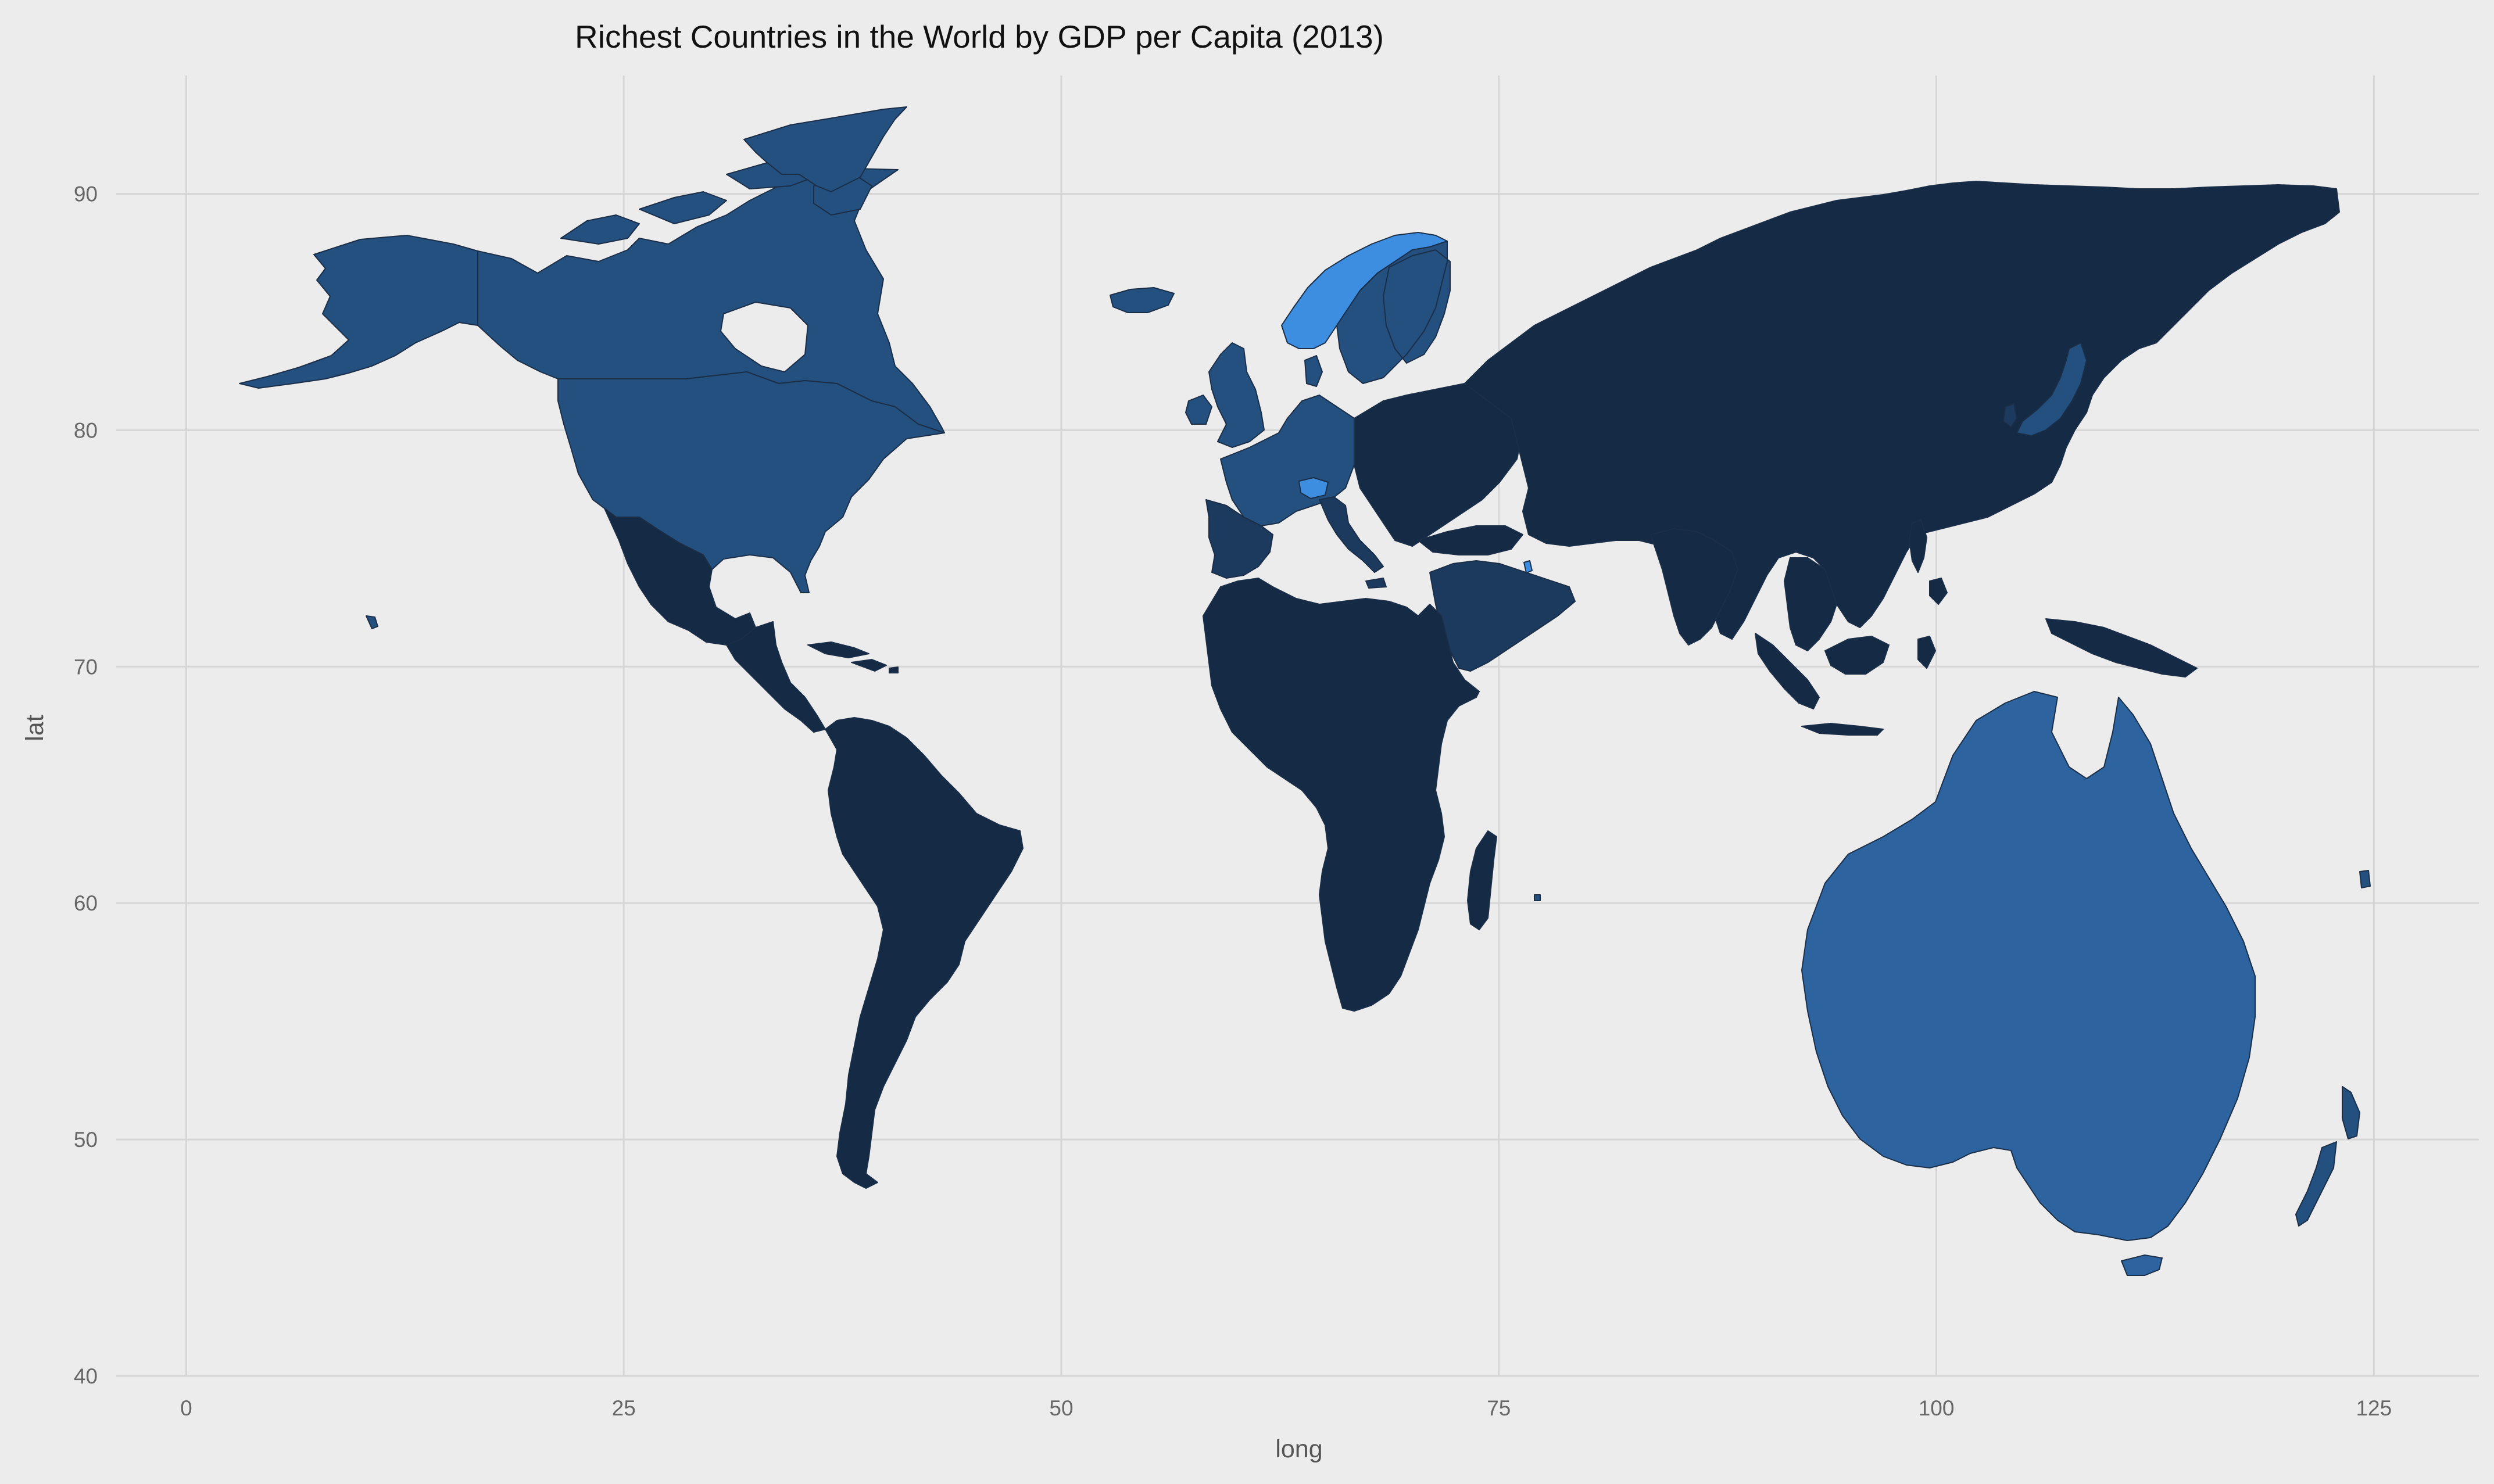  Describe the element at coordinates (186, 1408) in the screenshot. I see `x-tick-label: 0` at that location.